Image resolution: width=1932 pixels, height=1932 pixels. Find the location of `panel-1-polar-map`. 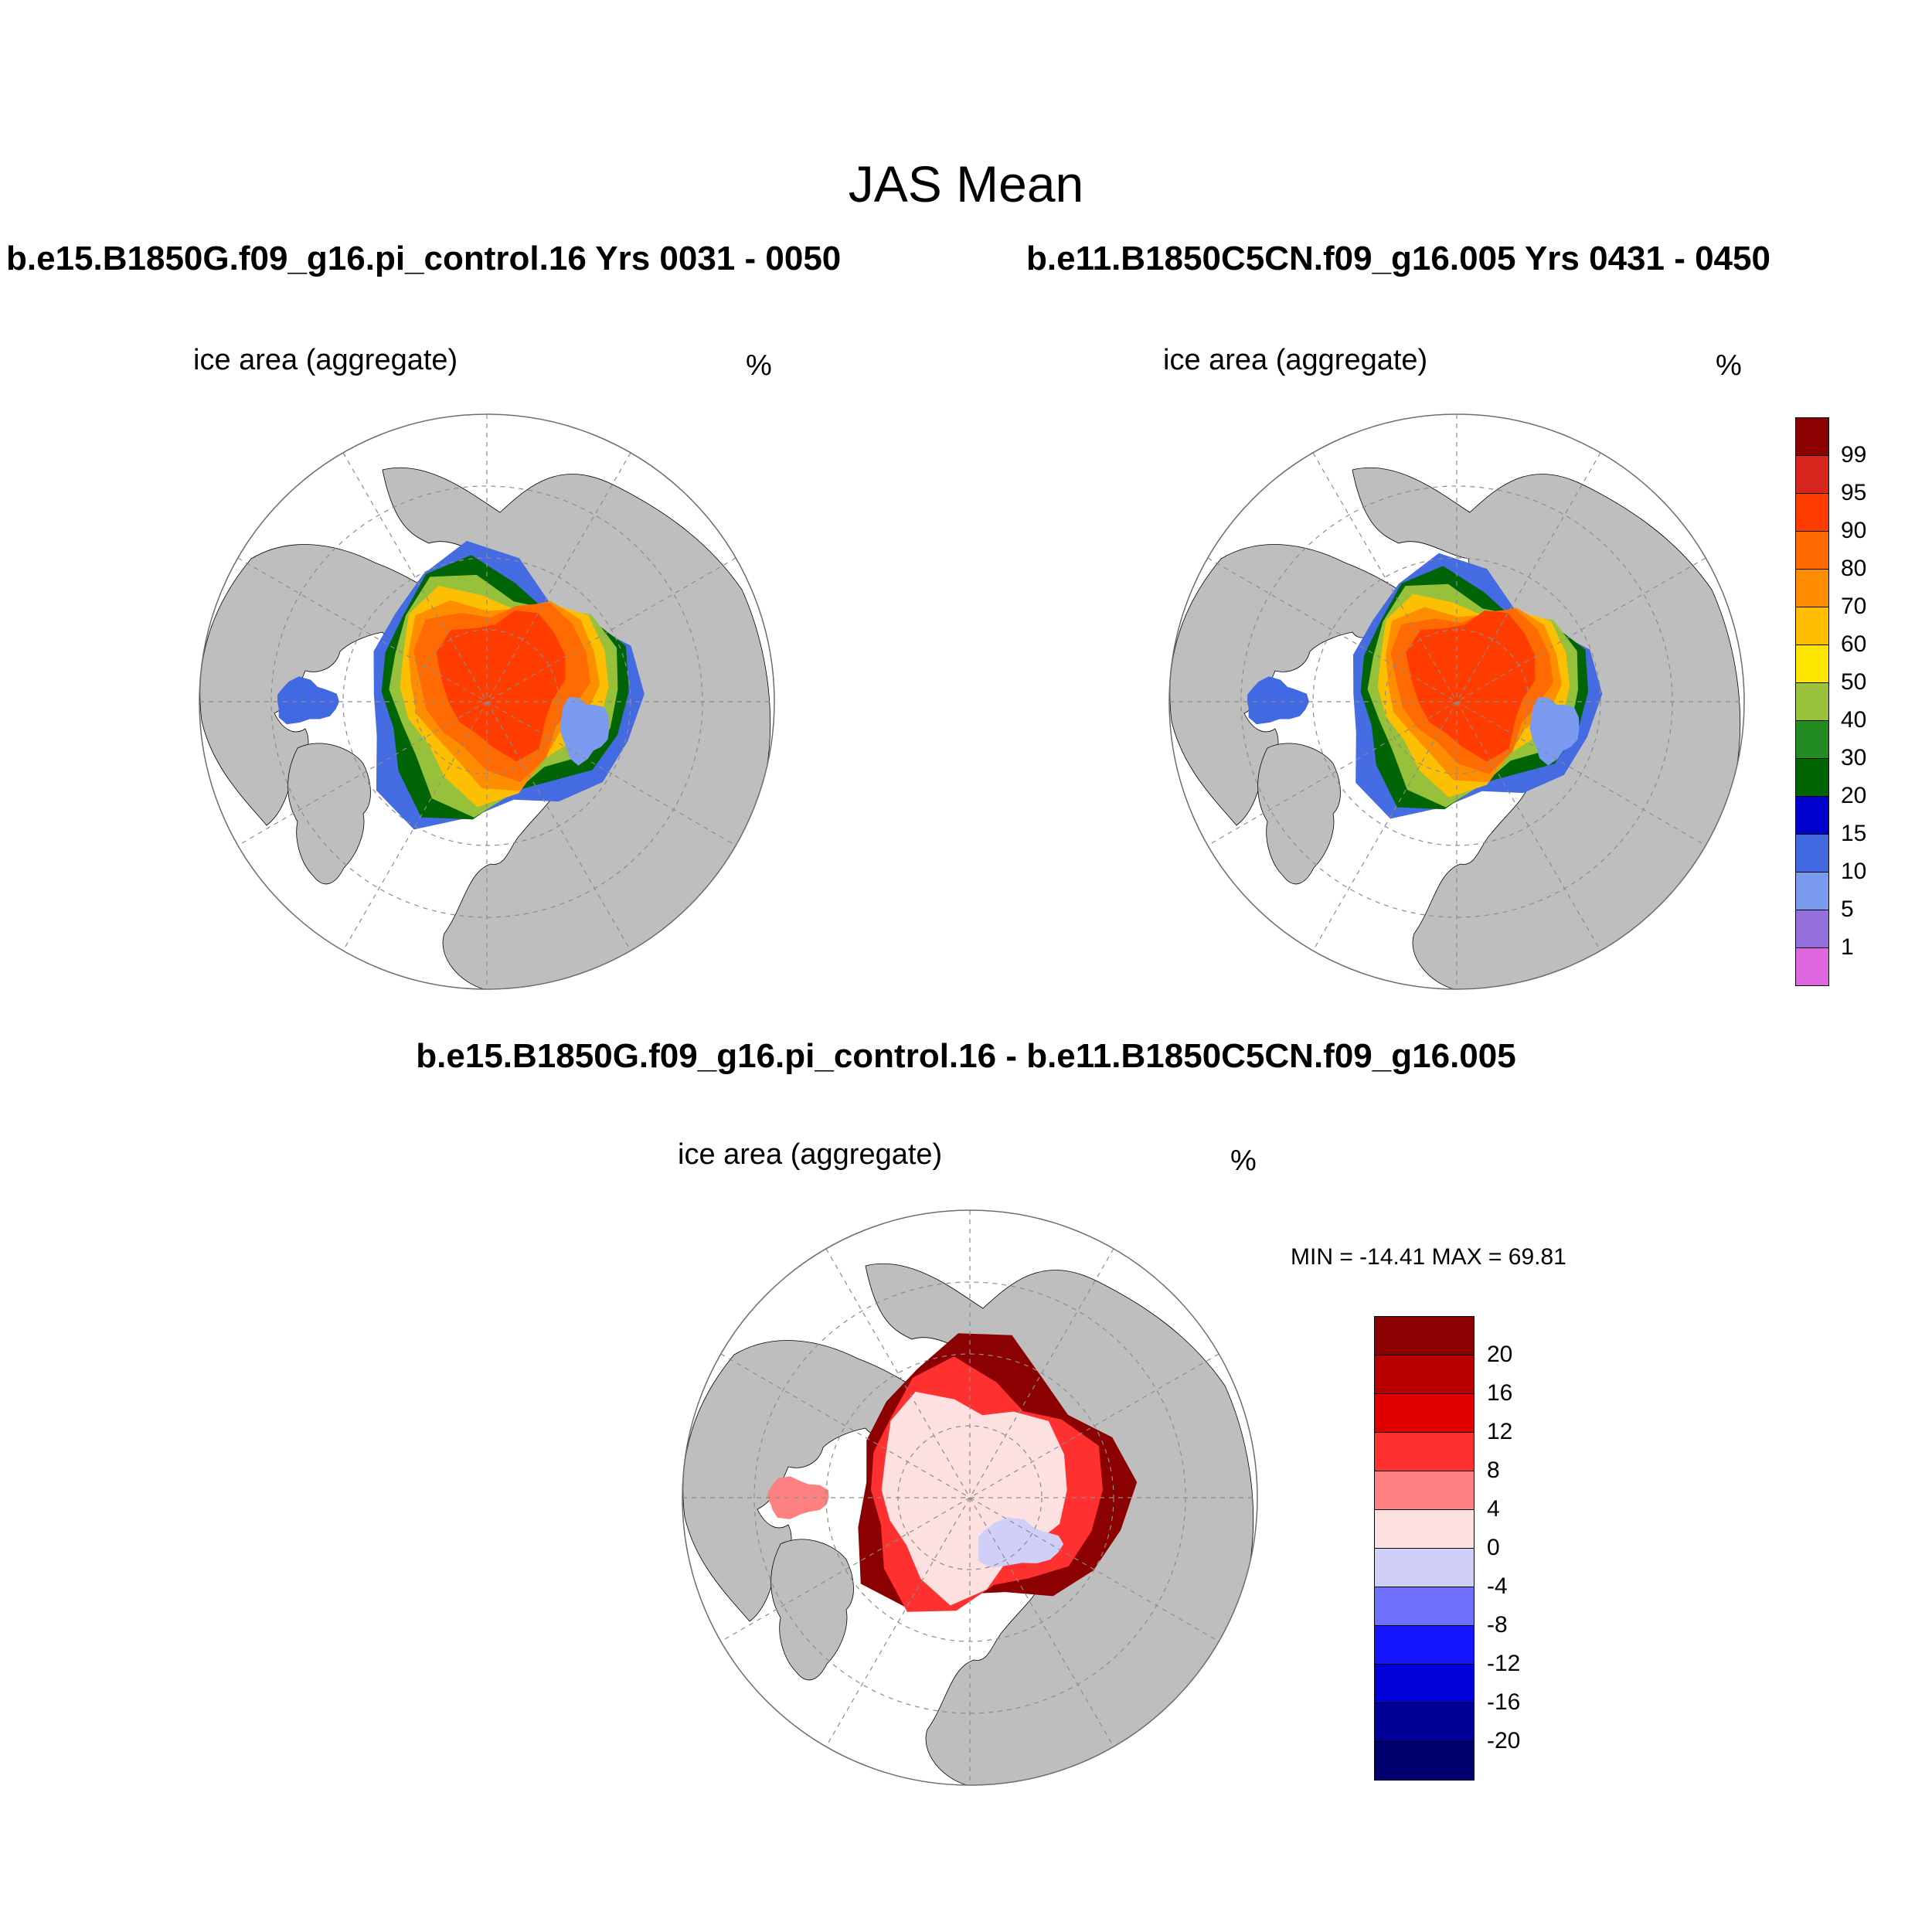

panel-1-polar-map is located at coordinates (487, 702).